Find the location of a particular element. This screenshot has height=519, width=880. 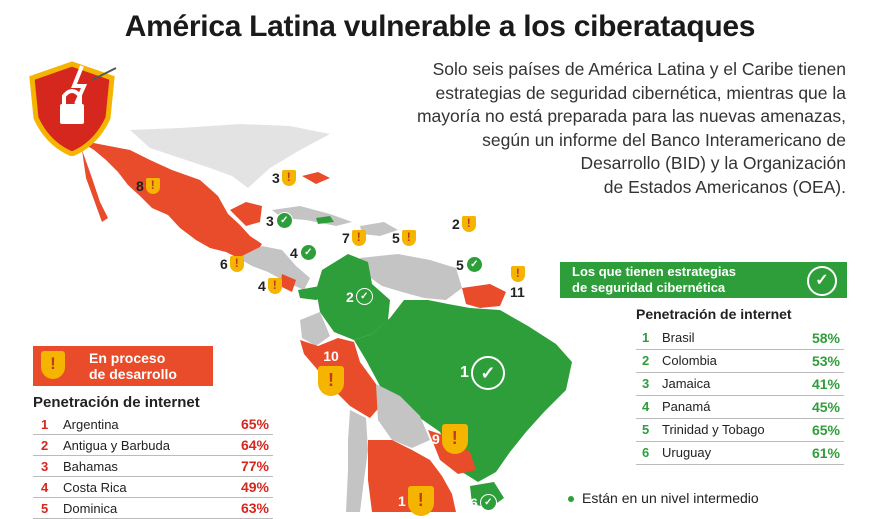

banner-line: de seguridad cibernética is located at coordinates (649, 287).